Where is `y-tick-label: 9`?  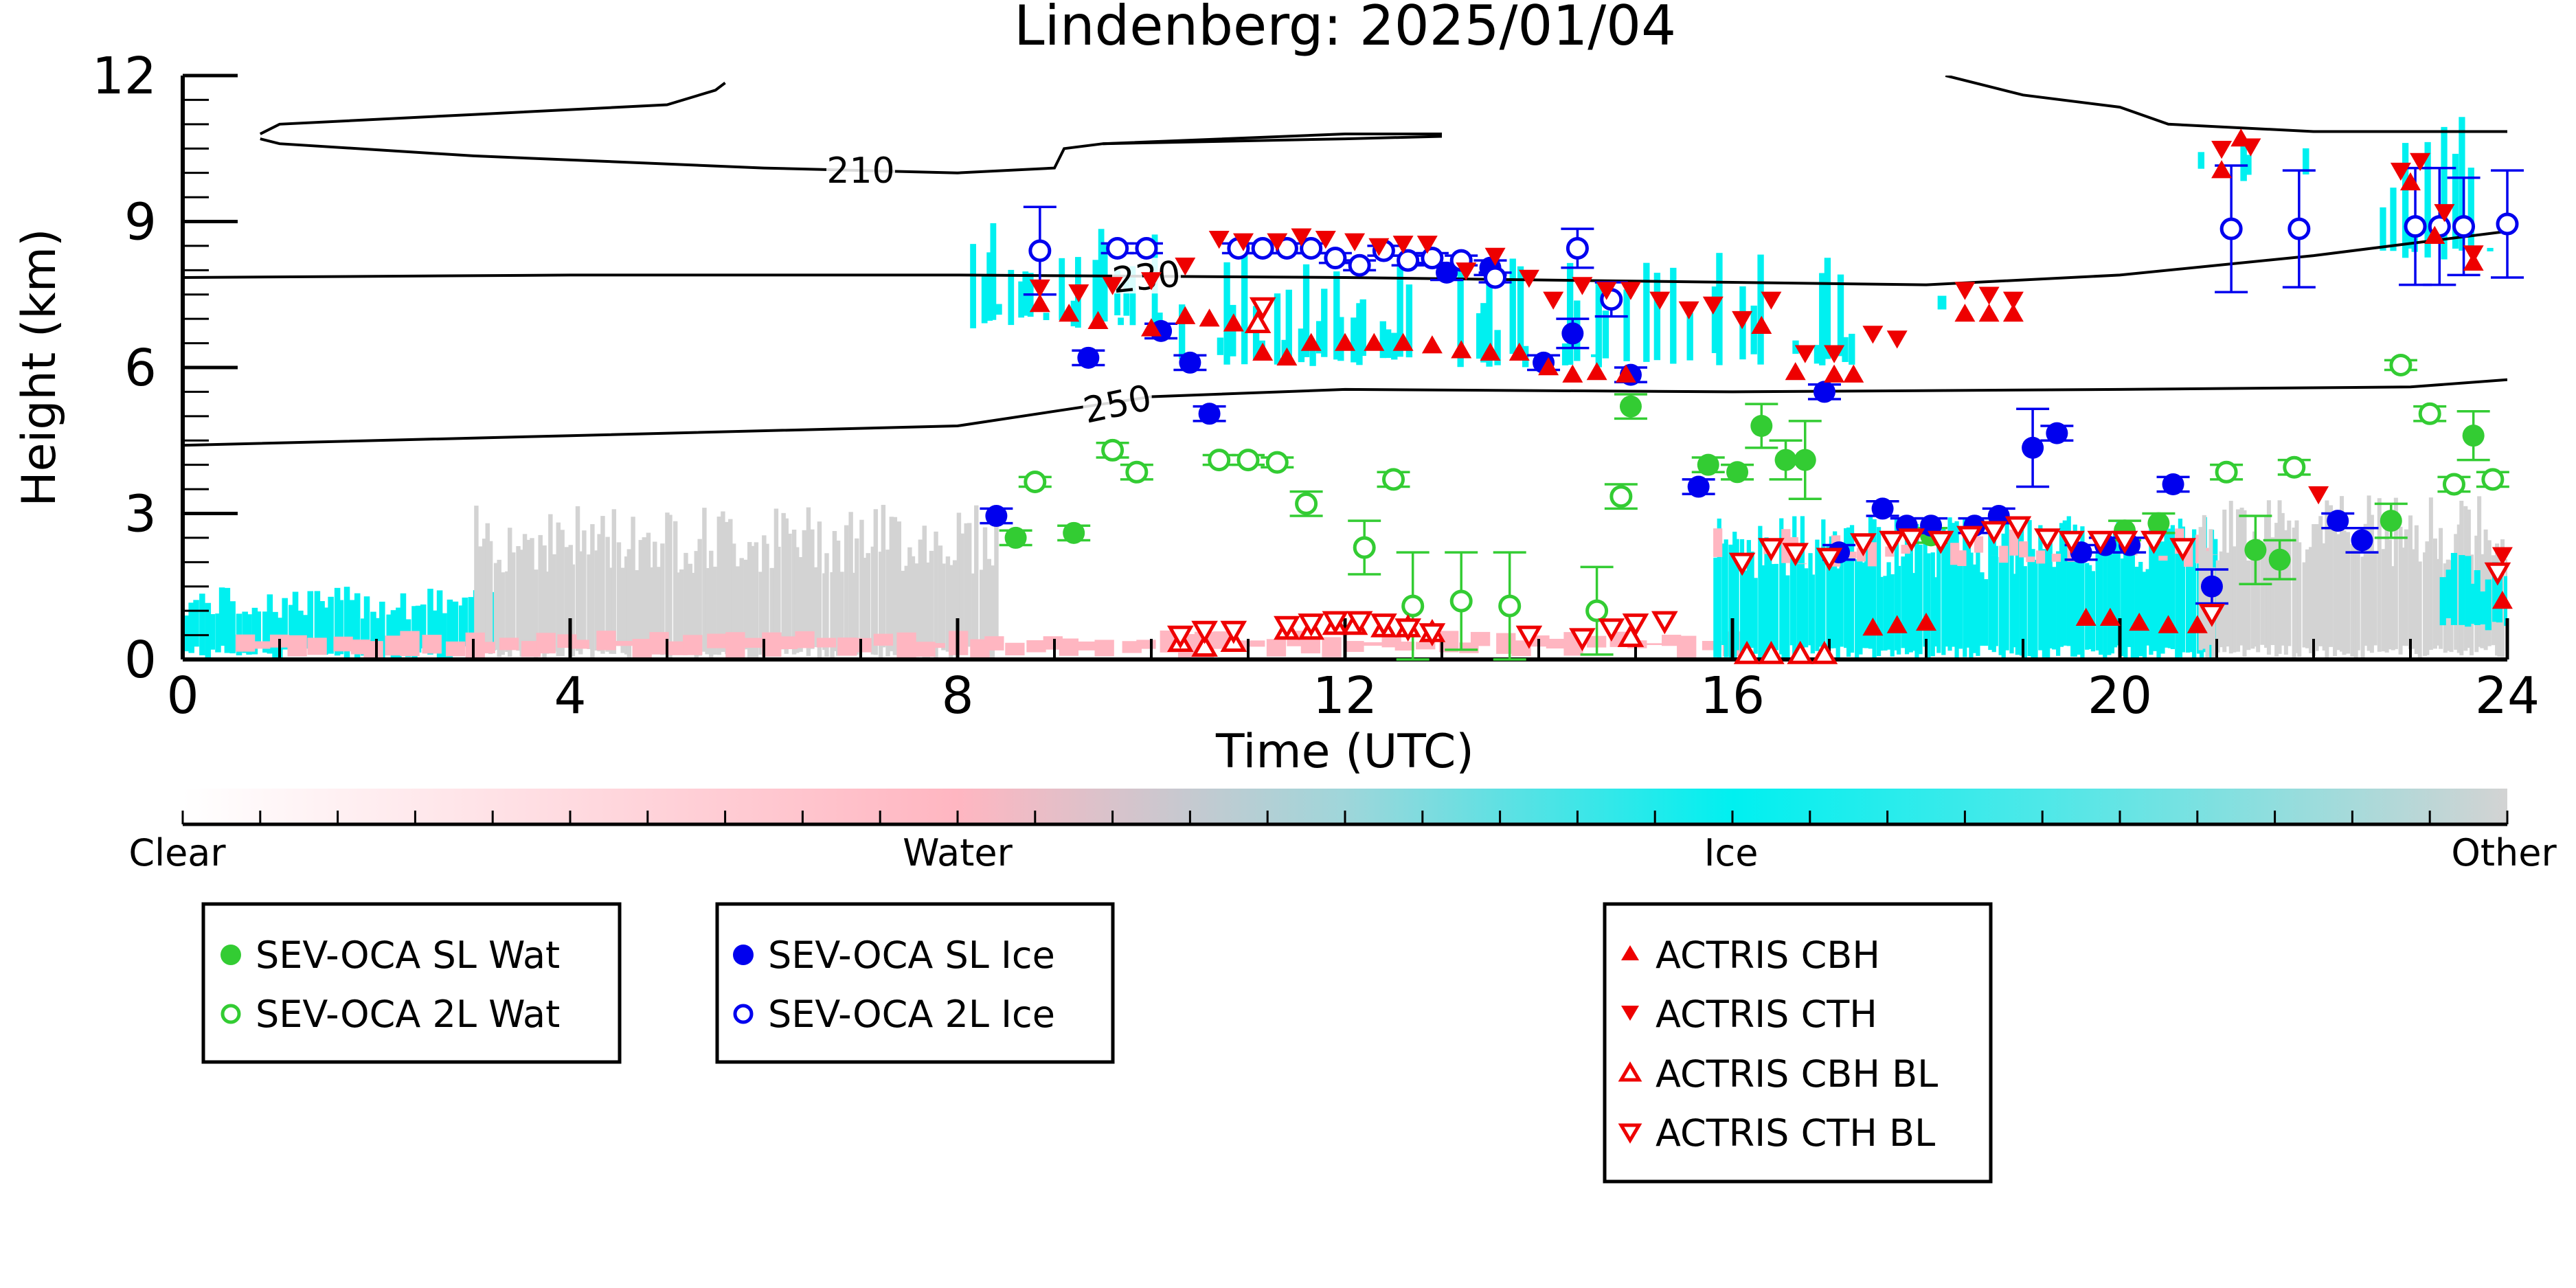 y-tick-label: 9 is located at coordinates (140, 222).